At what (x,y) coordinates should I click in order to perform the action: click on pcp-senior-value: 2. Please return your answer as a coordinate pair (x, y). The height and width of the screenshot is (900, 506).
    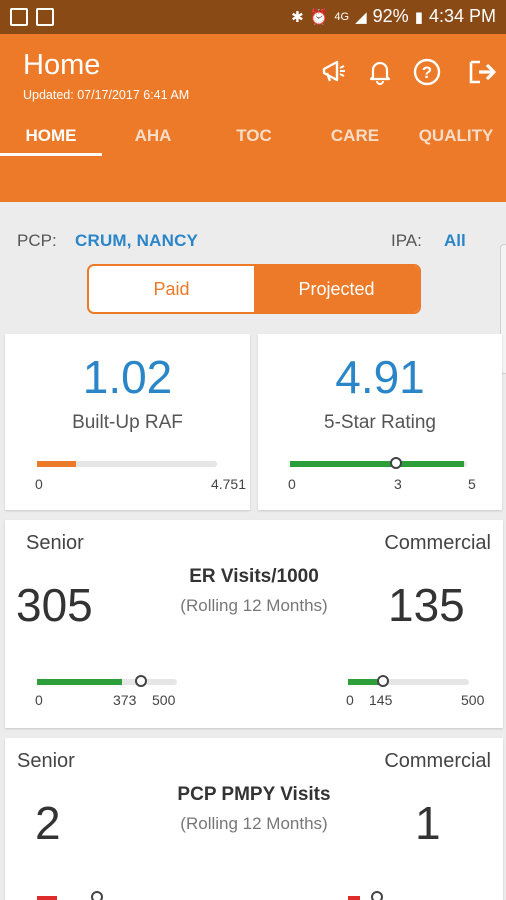
    Looking at the image, I should click on (48, 823).